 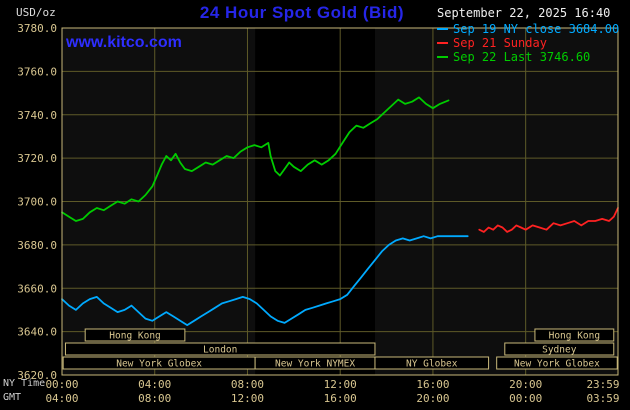 I want to click on y-axis-tick-label: 3720.0, so click(x=37, y=158).